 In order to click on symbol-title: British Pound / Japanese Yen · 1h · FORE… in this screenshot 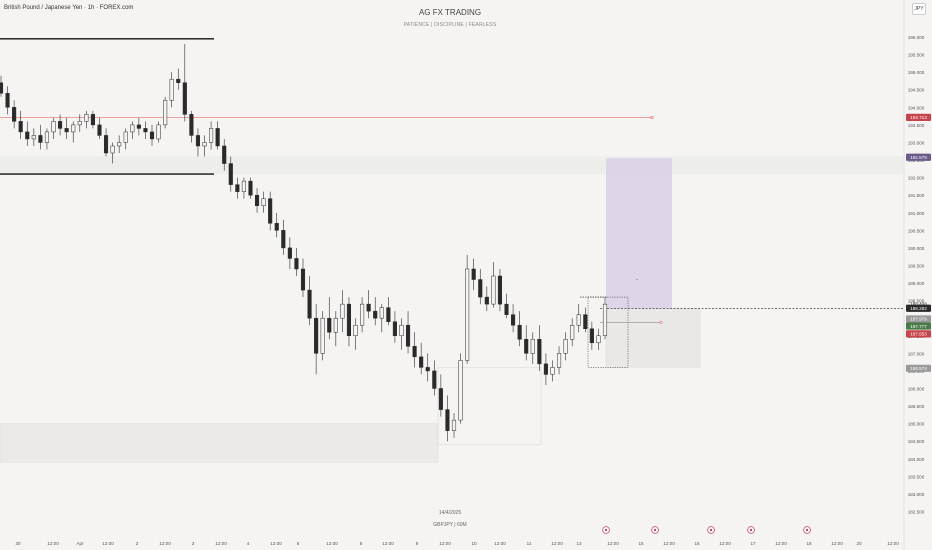, I will do `click(69, 8)`.